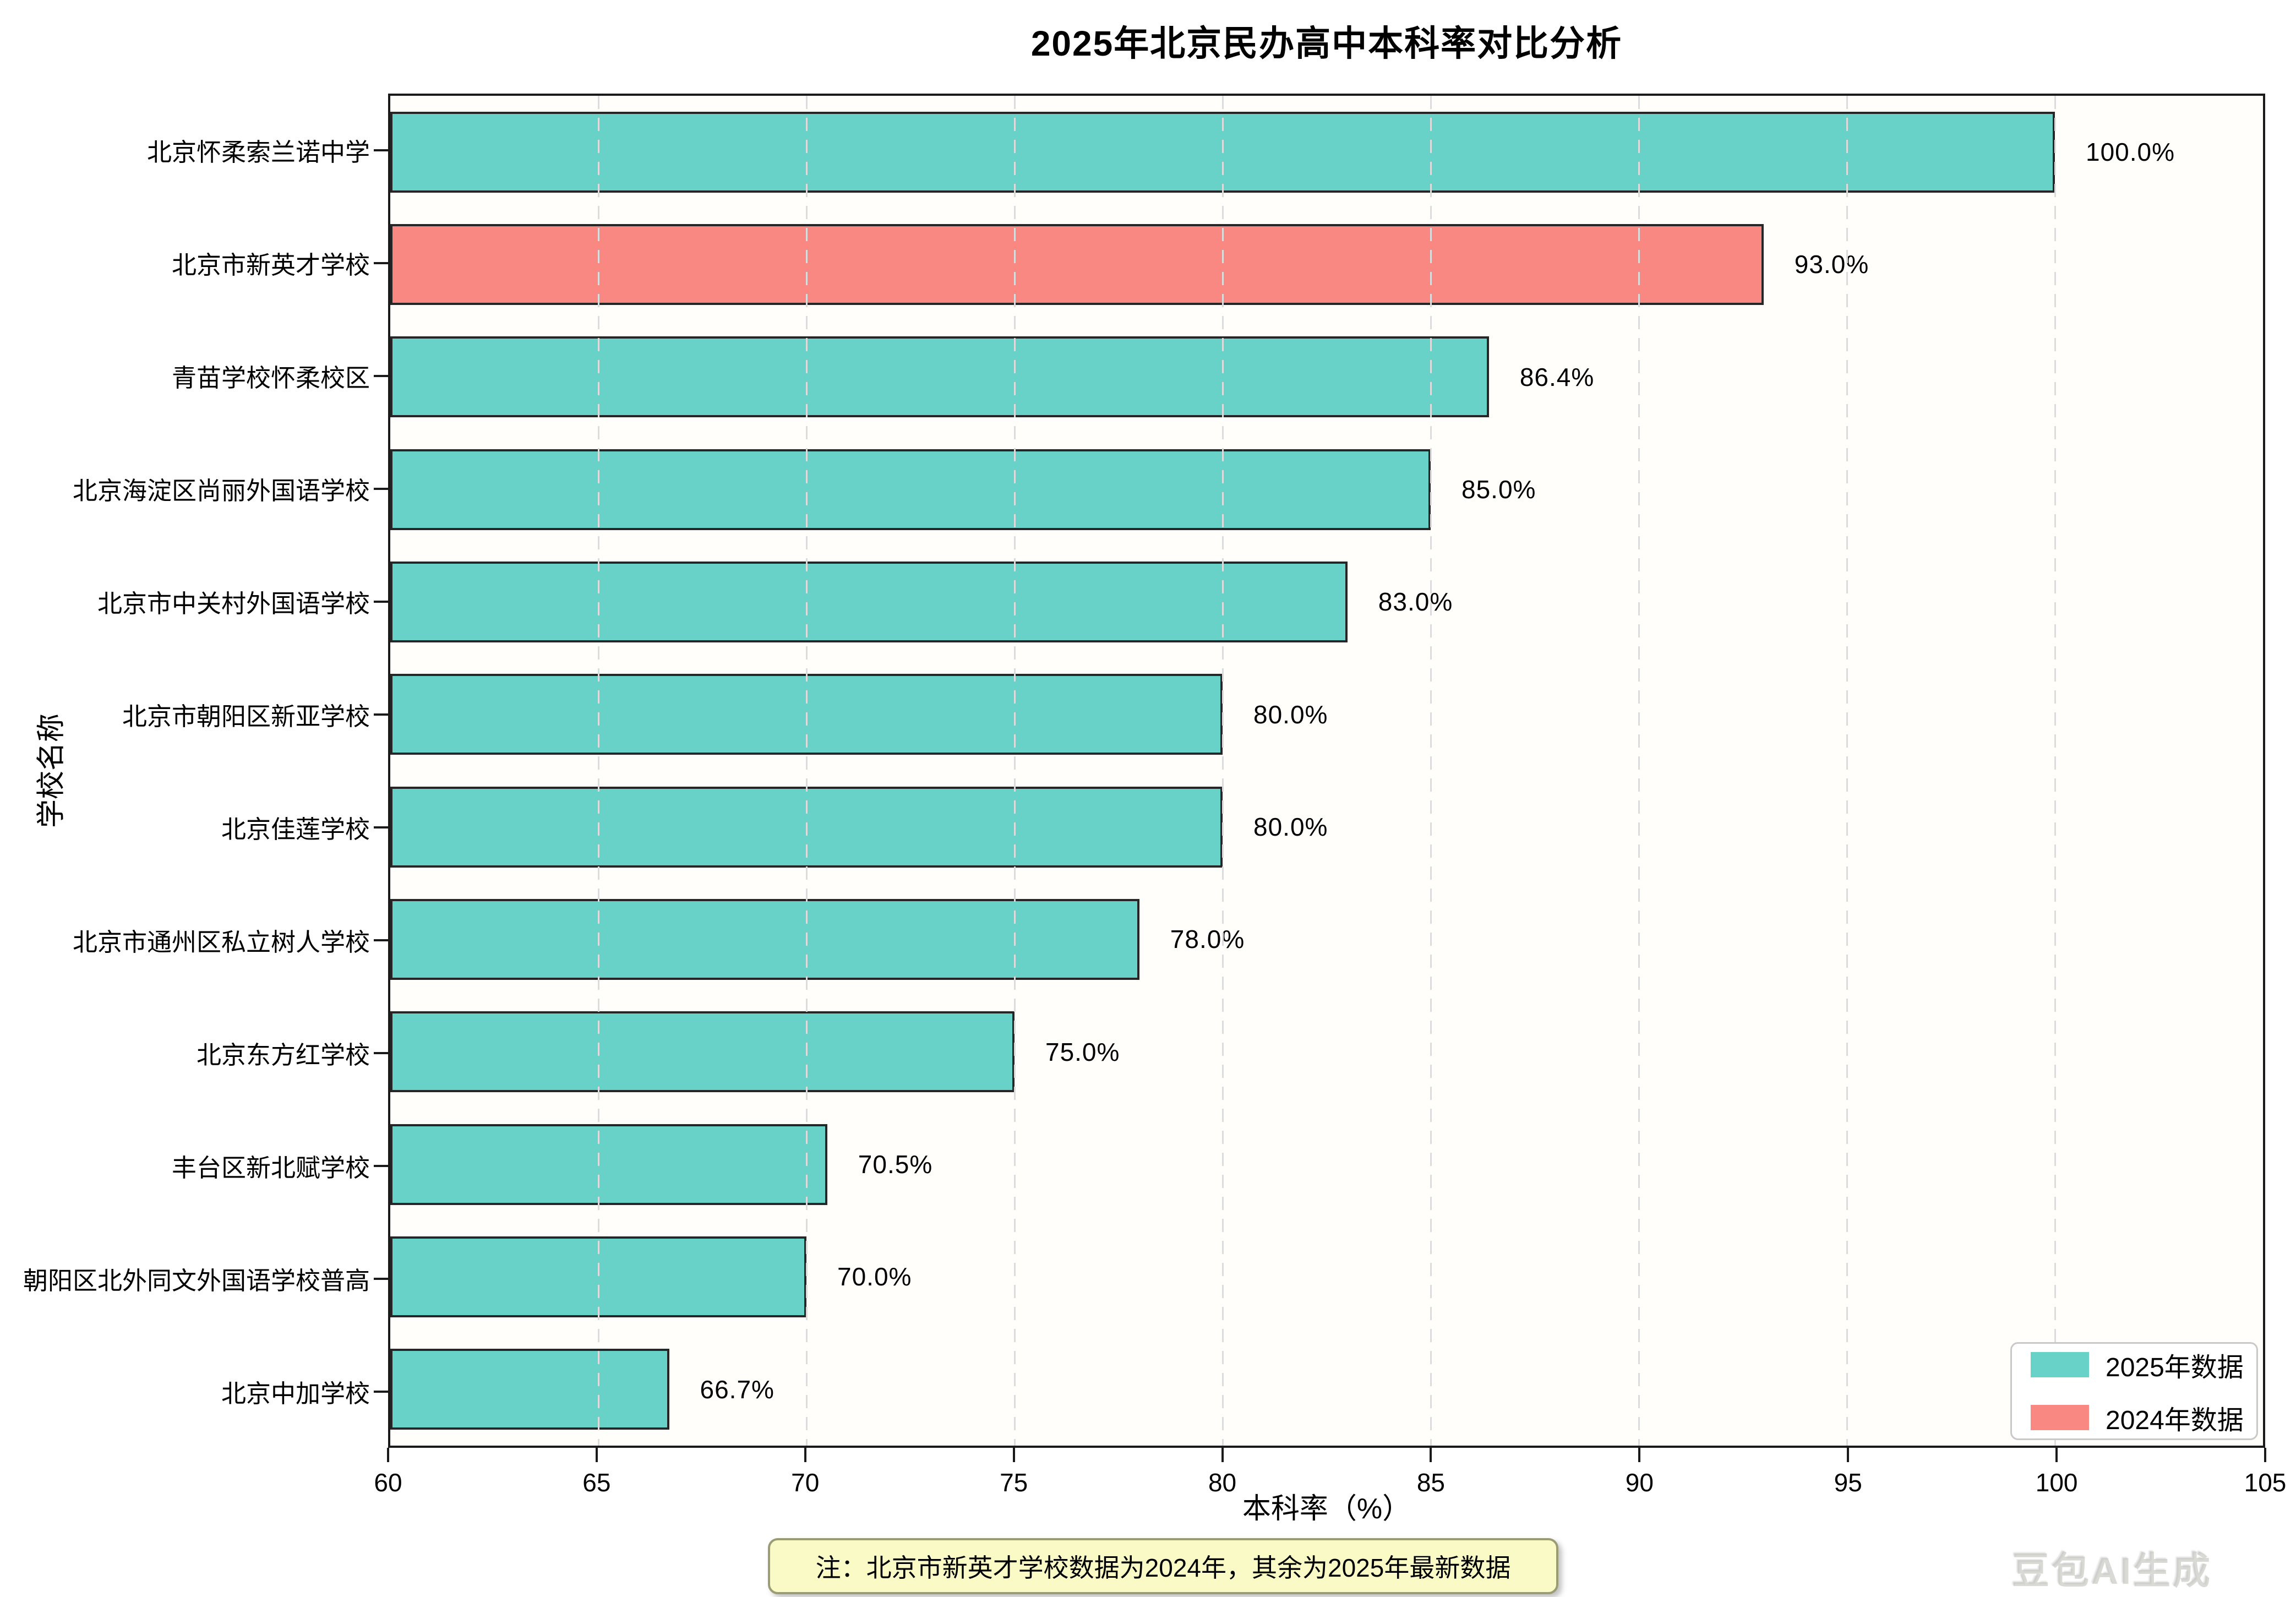  I want to click on bar-row: 78.0%, so click(1326, 939).